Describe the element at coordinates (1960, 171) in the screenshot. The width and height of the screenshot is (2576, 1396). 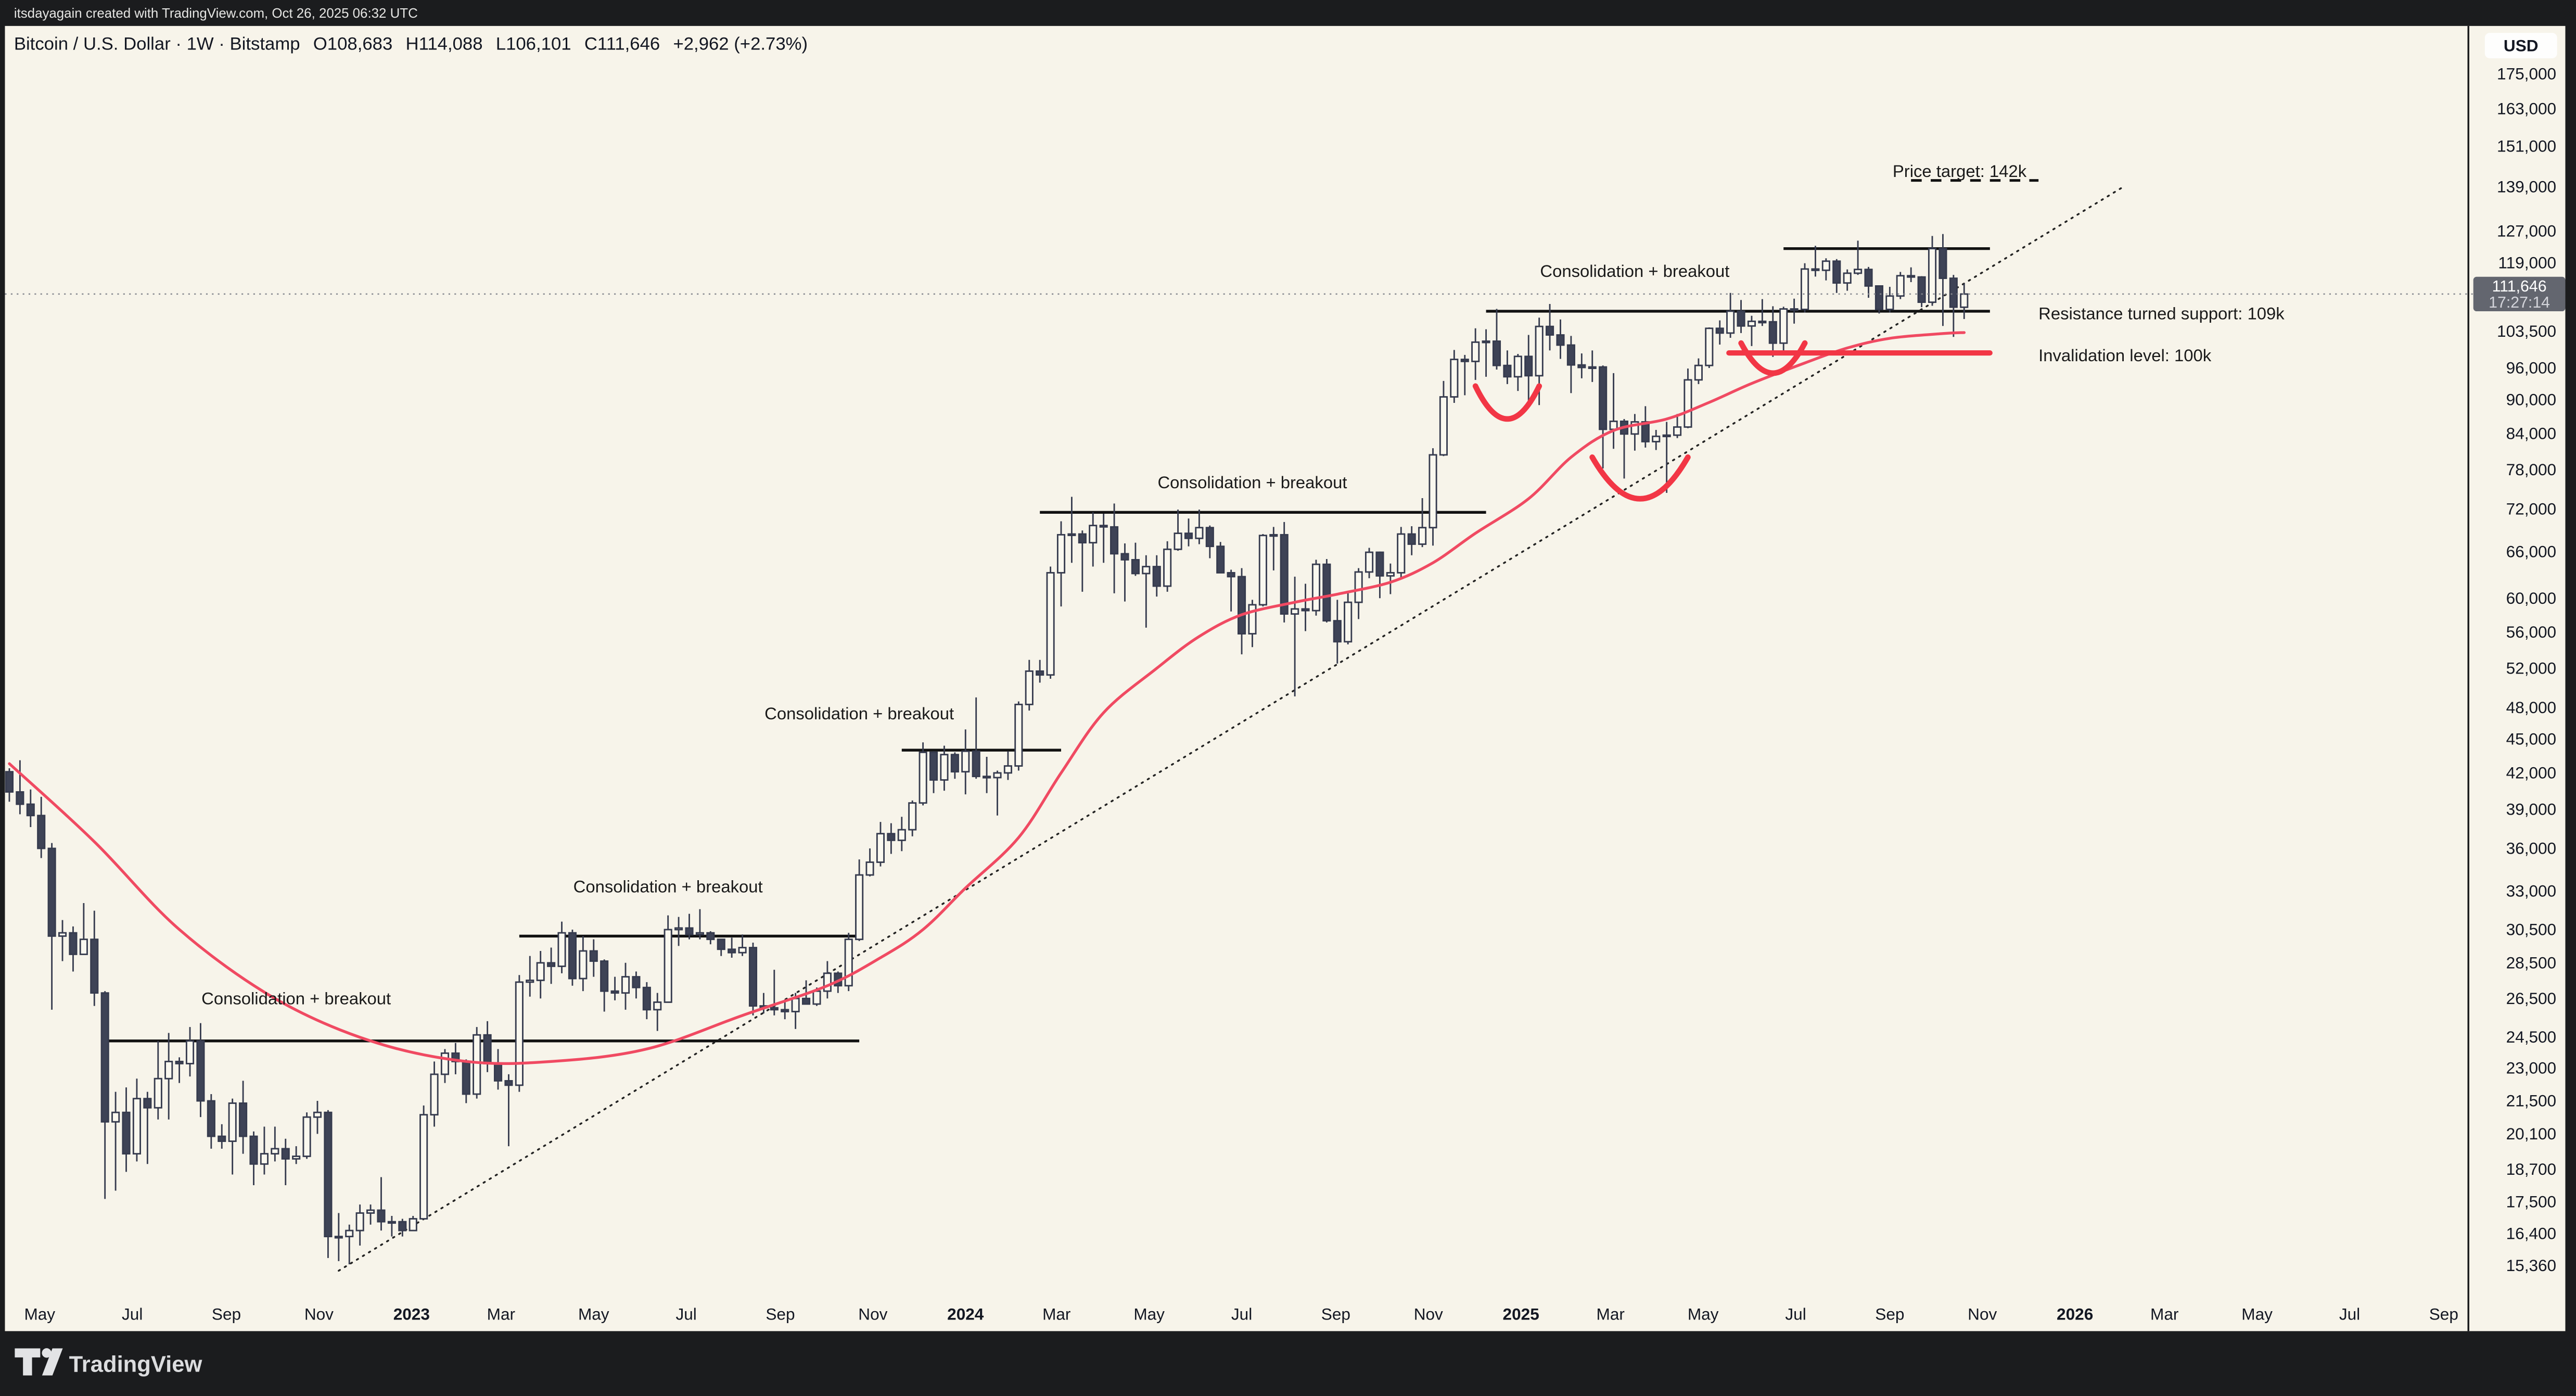
I see `chart-annotation: Price target: 142k` at that location.